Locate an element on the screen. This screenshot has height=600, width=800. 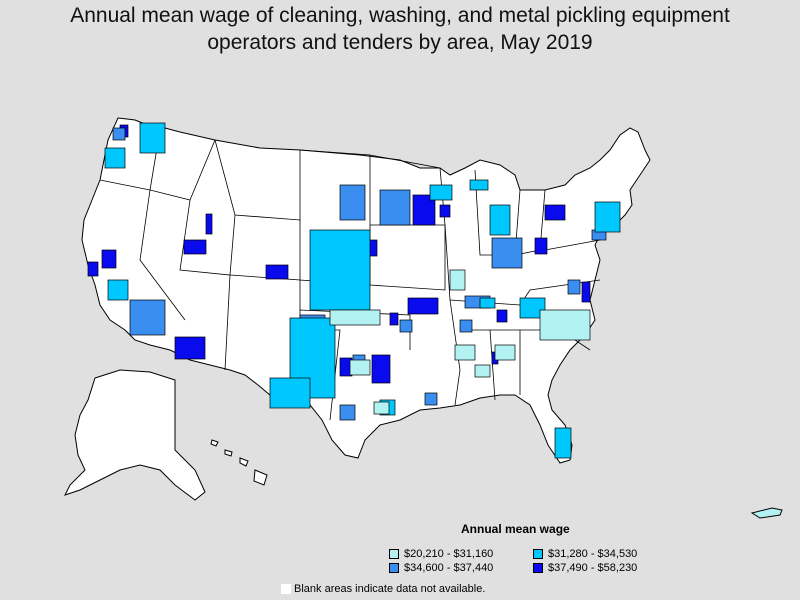
hawaii is located at coordinates (239, 462).